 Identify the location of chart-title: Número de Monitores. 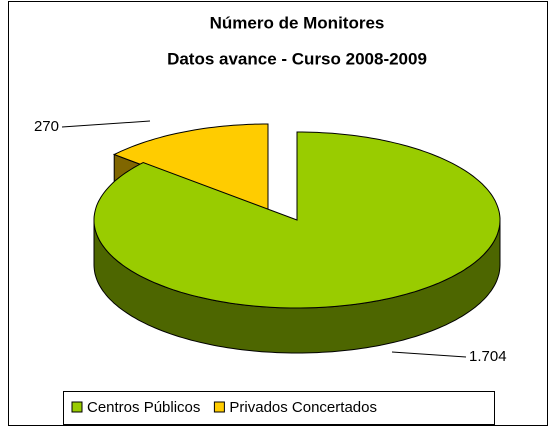
(297, 22).